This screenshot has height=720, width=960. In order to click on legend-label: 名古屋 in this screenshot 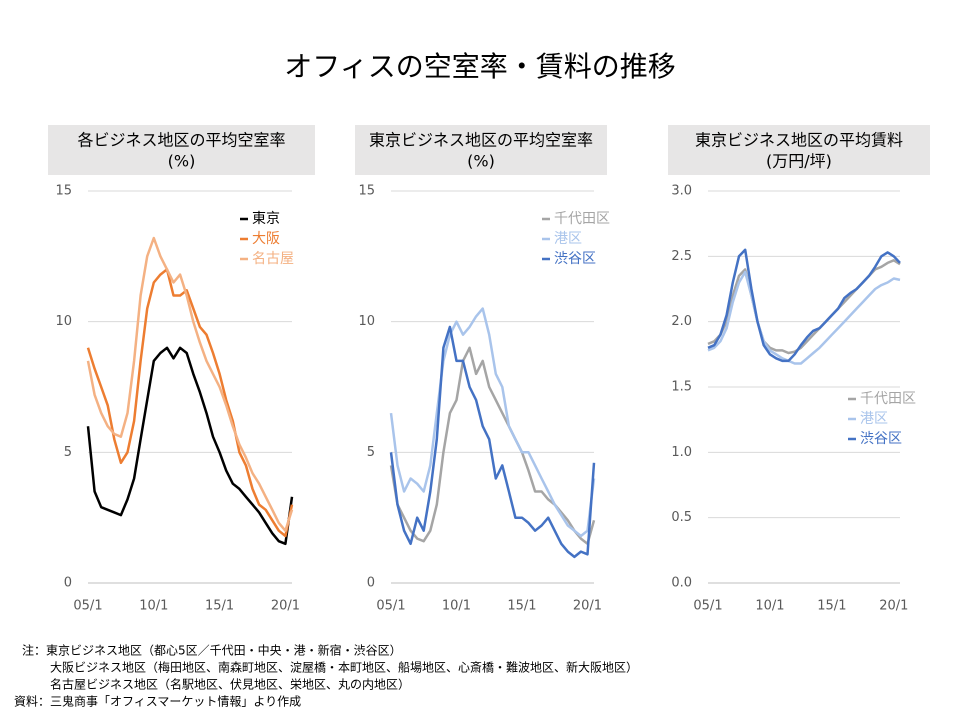, I will do `click(273, 259)`.